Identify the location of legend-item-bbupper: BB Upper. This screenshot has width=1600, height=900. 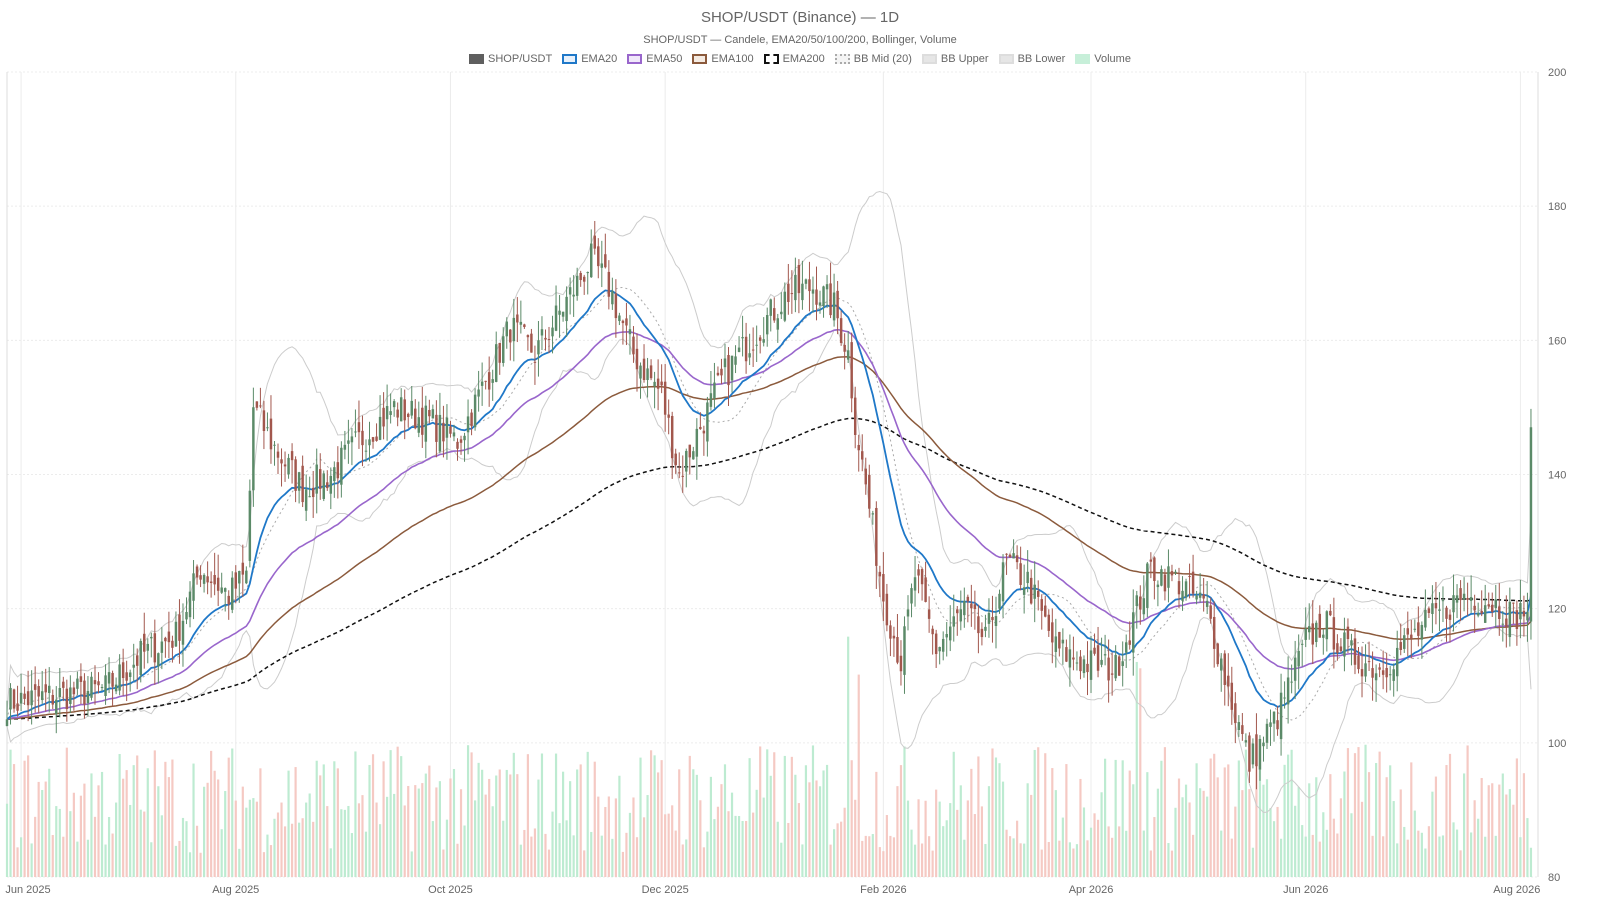
(955, 59).